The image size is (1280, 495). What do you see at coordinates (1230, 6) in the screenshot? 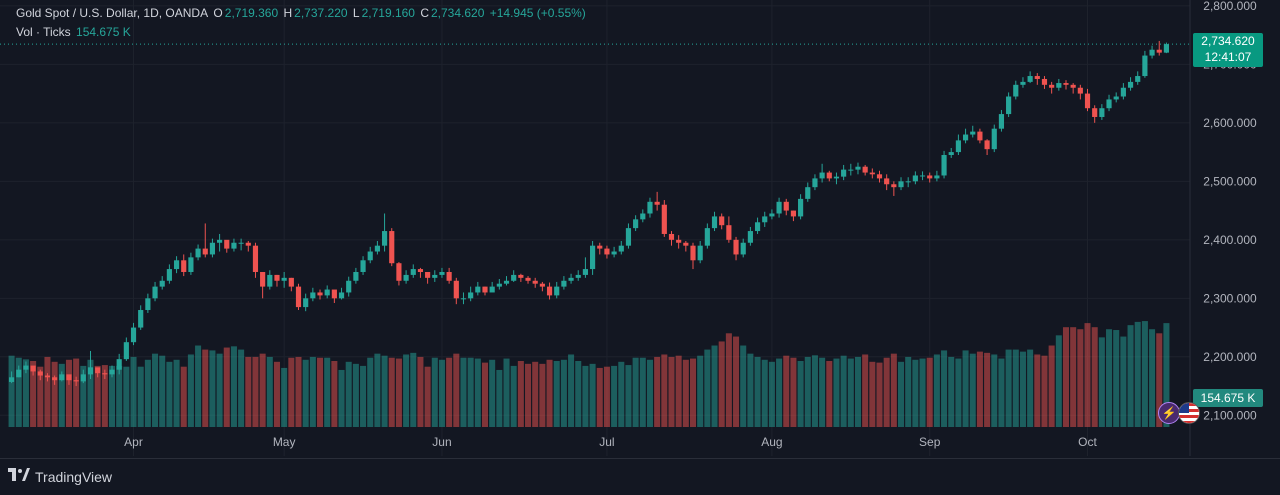
I see `y-tick-label: 2,800.000` at bounding box center [1230, 6].